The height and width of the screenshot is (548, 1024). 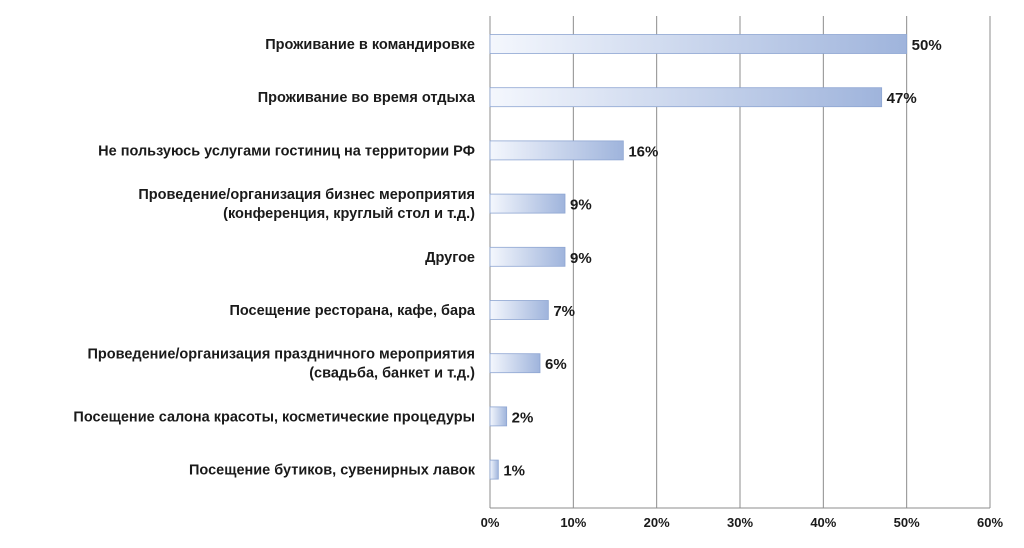 What do you see at coordinates (332, 471) in the screenshot?
I see `category-label: Посещение бутиков, сувенирных лавок` at bounding box center [332, 471].